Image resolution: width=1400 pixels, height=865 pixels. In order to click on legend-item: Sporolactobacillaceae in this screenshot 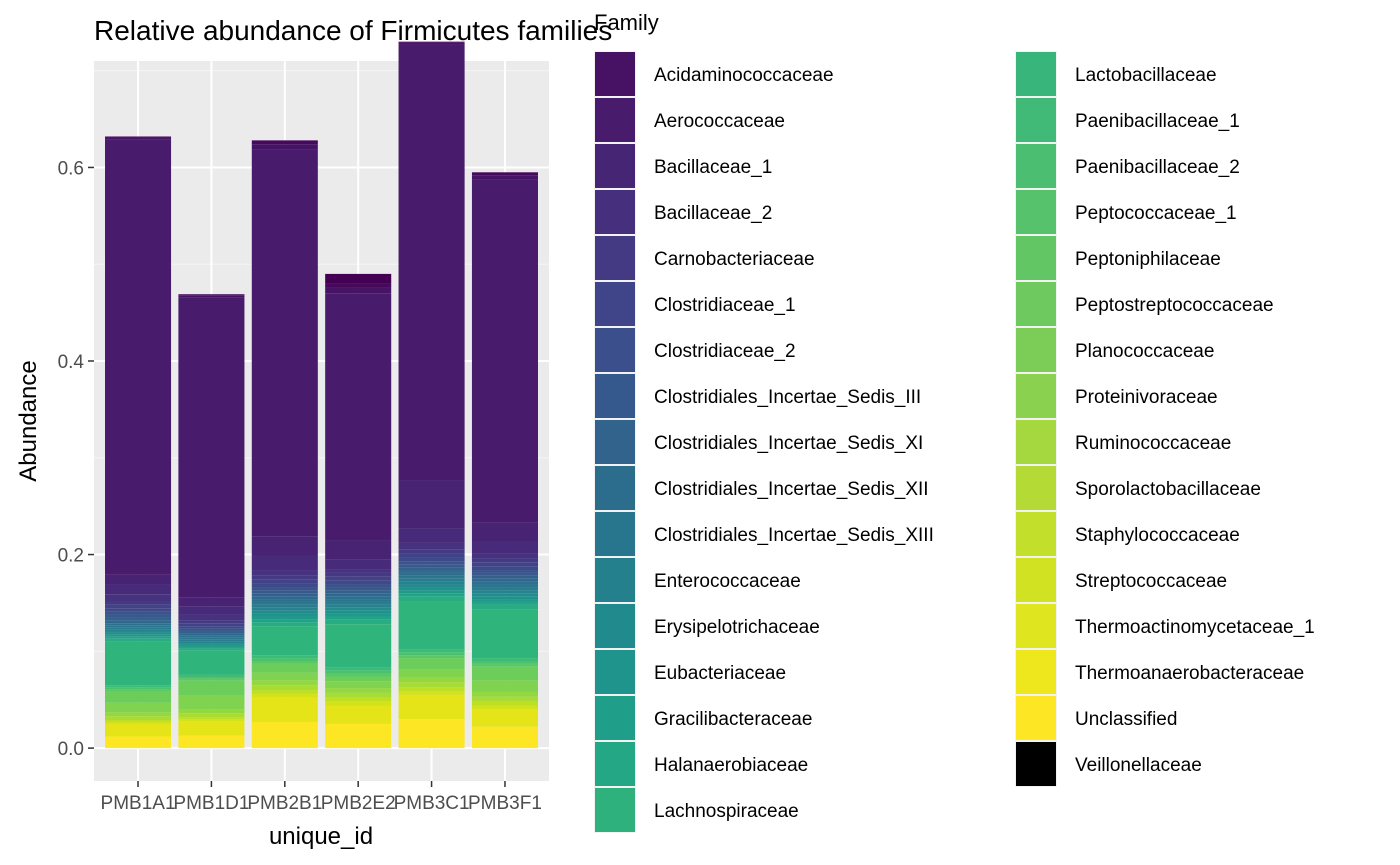, I will do `click(1138, 488)`.